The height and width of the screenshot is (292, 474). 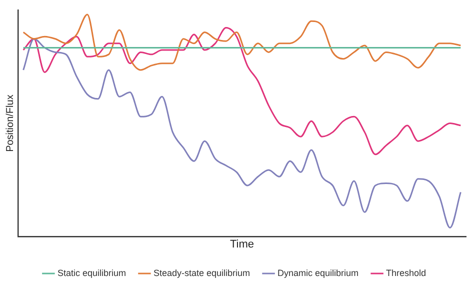 What do you see at coordinates (201, 273) in the screenshot?
I see `legend-label: Steady-state equilibrium` at bounding box center [201, 273].